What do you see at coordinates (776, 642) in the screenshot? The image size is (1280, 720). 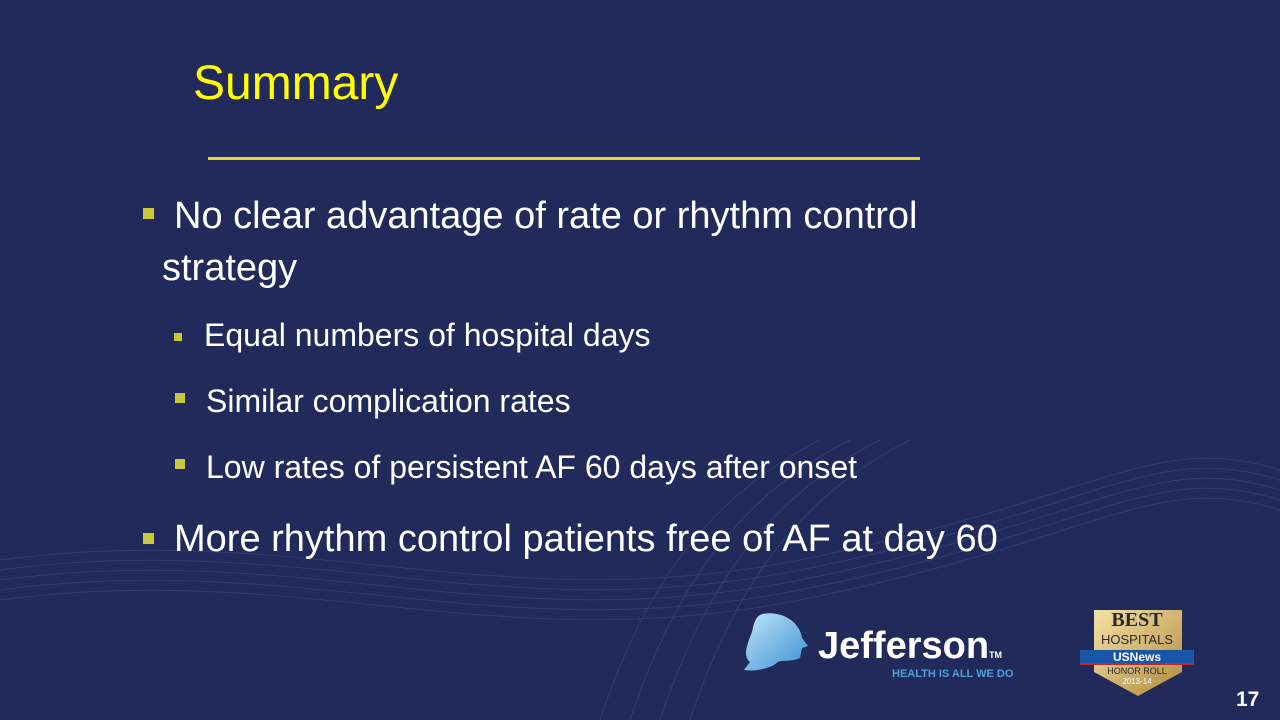 I see `jefferson-head-logo-icon` at bounding box center [776, 642].